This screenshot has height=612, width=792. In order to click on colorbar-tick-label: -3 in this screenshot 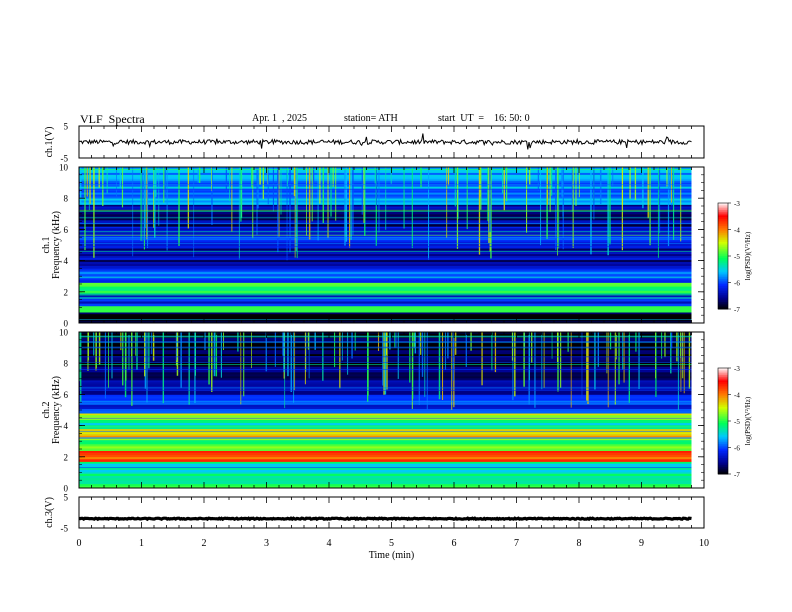, I will do `click(737, 369)`.